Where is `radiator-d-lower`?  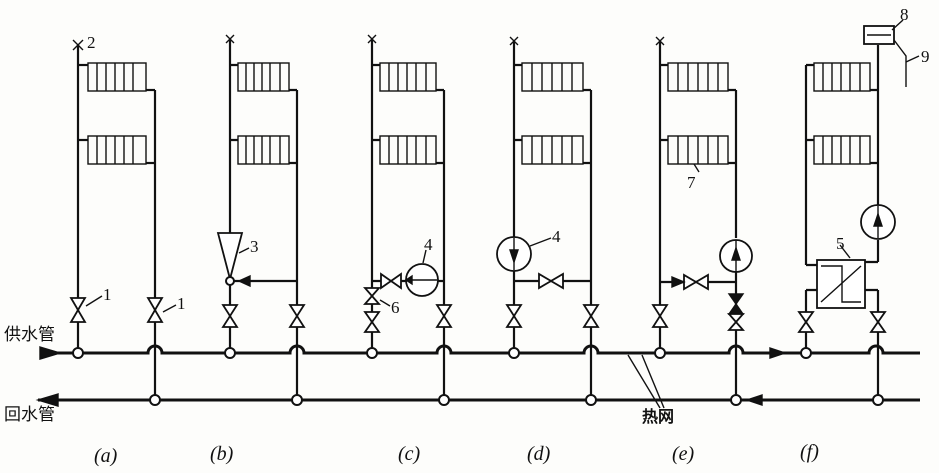 radiator-d-lower is located at coordinates (552, 150).